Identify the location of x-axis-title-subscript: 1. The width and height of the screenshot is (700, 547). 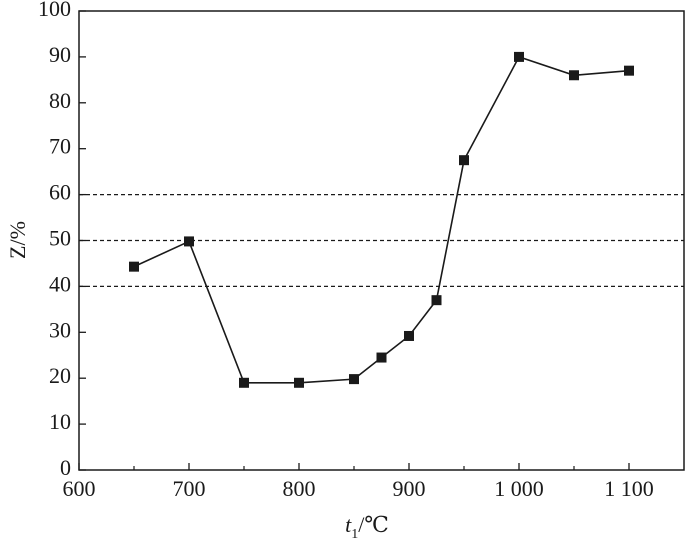
(354, 534).